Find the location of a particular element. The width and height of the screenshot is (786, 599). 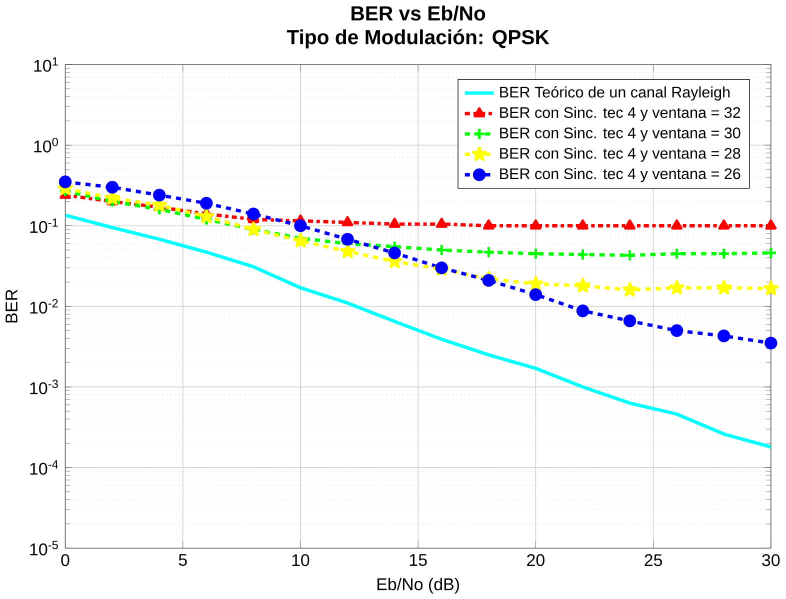

x-tick-label: 15 is located at coordinates (418, 560).